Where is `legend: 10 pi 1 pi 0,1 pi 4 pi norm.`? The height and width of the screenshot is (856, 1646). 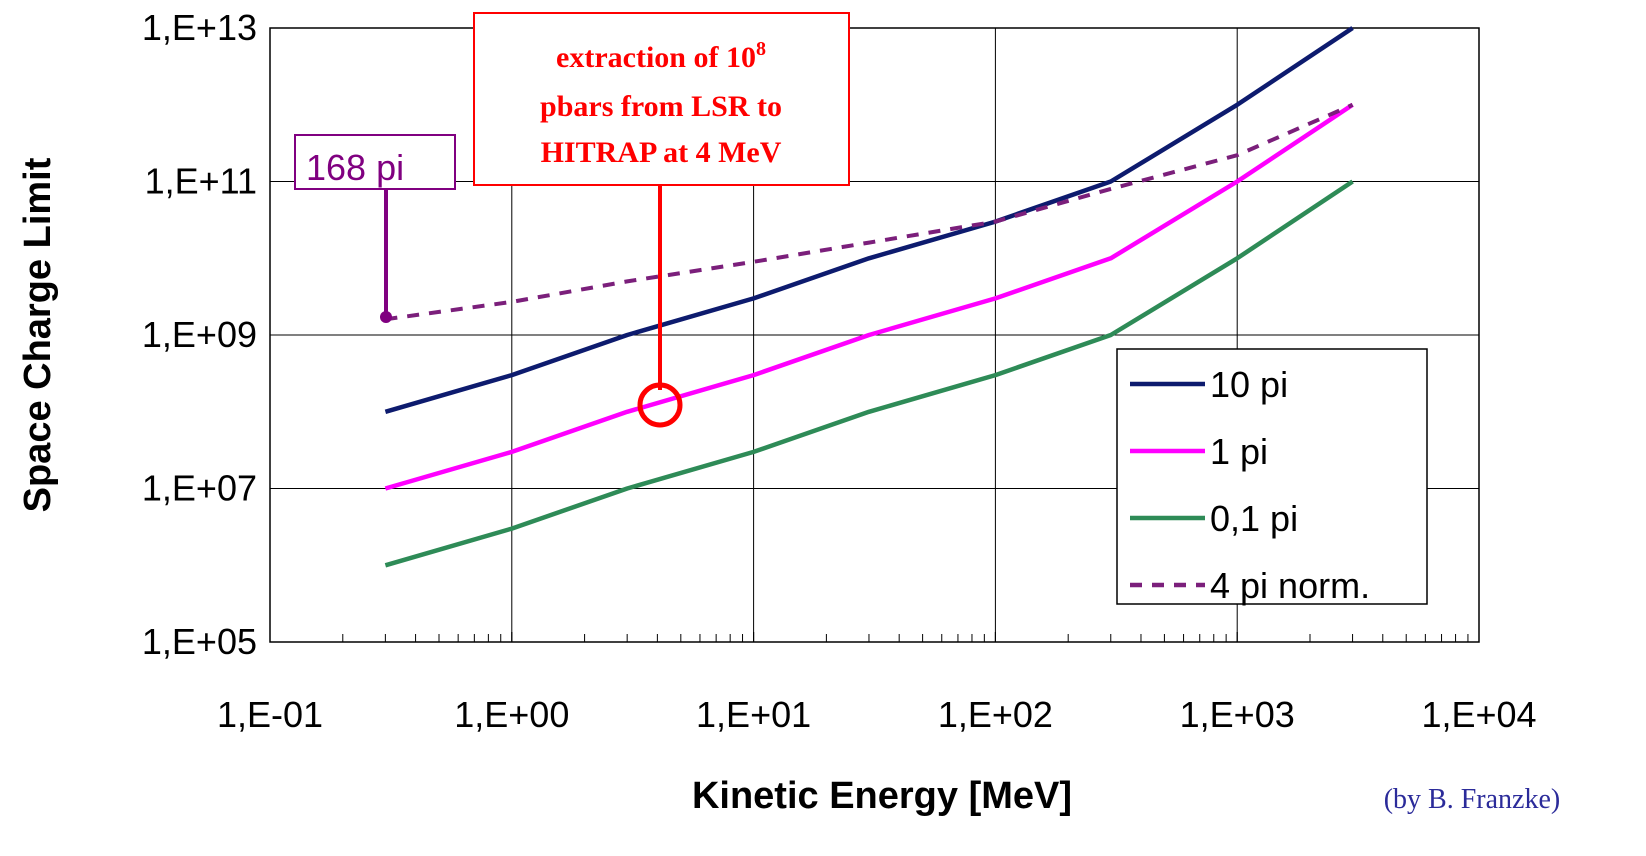
legend: 10 pi 1 pi 0,1 pi 4 pi norm. is located at coordinates (1272, 477).